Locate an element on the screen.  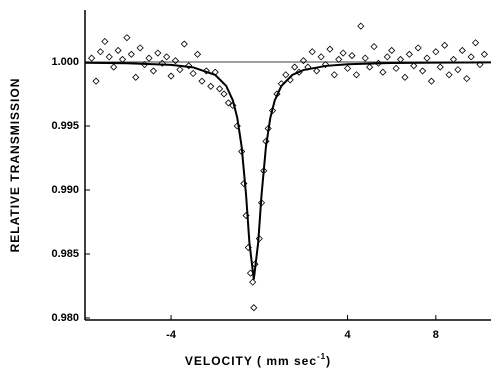
y-axis-label: RELATIVE TRANSMISSION is located at coordinates (15, 165).